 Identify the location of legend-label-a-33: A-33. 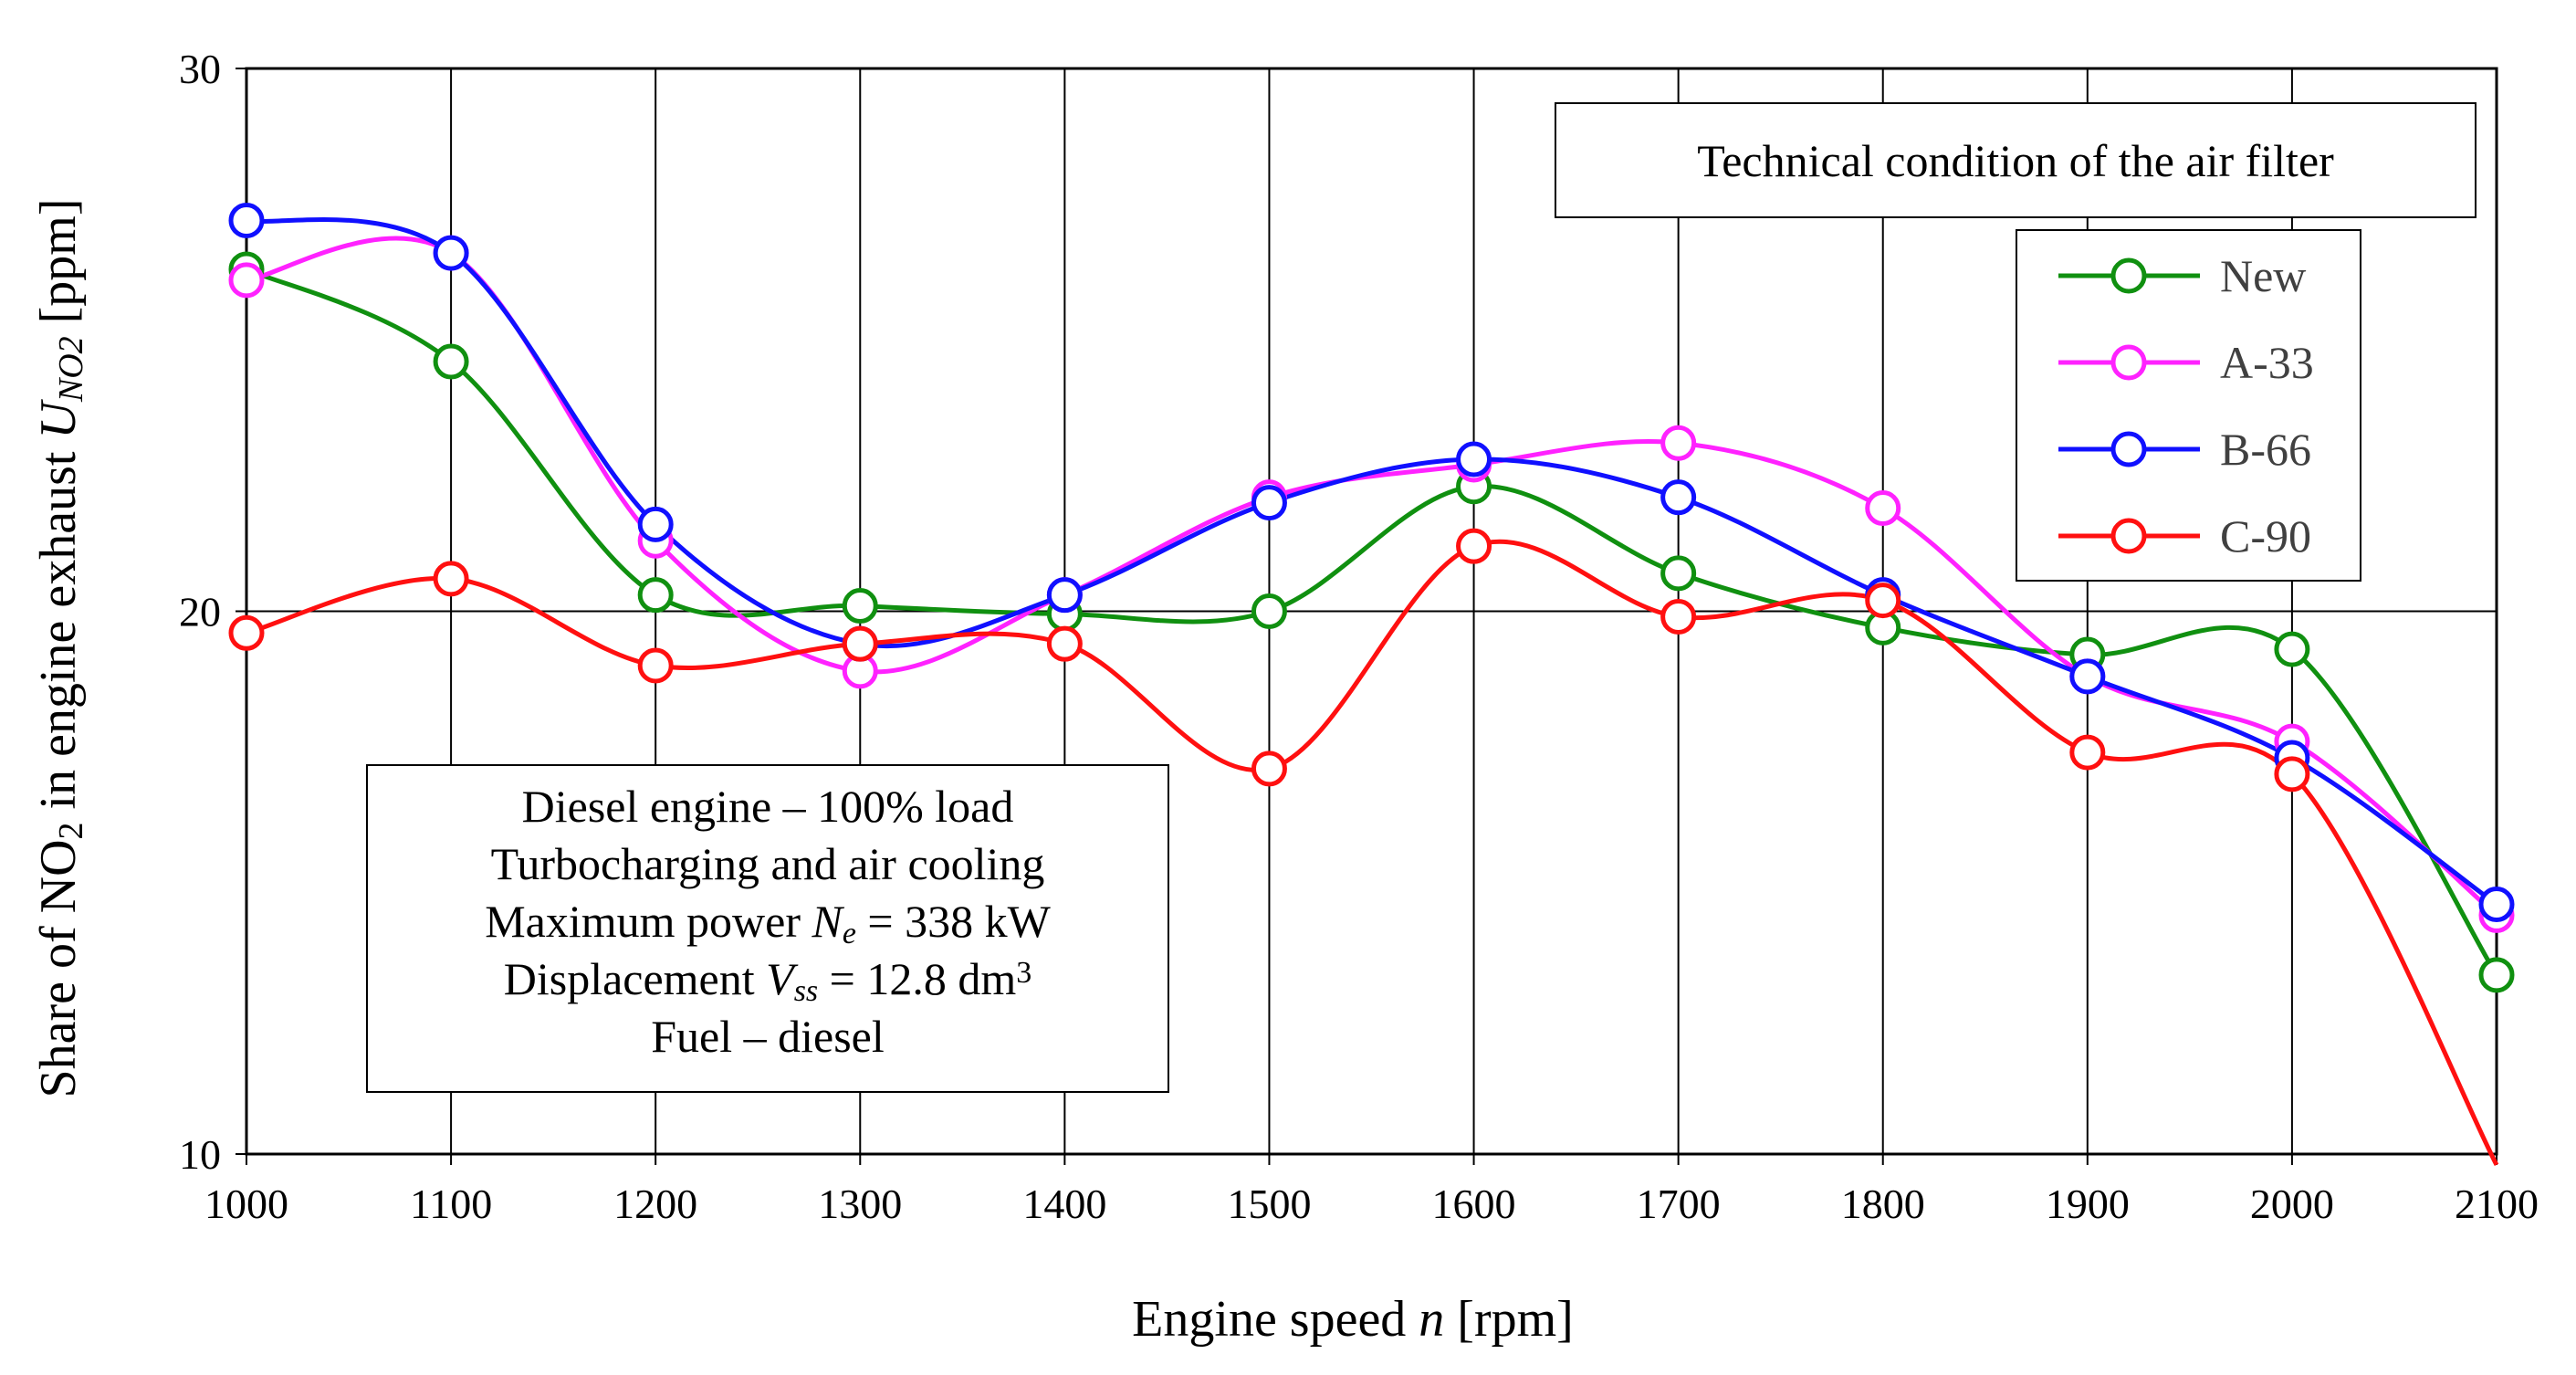
(2267, 362).